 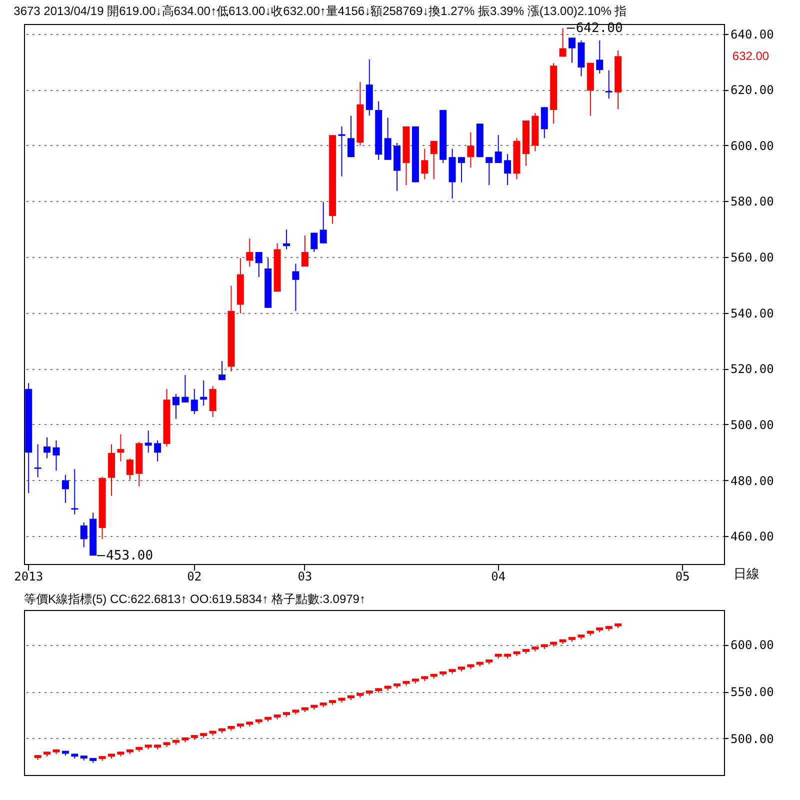 I want to click on x-tick-label: 2013, so click(x=29, y=577).